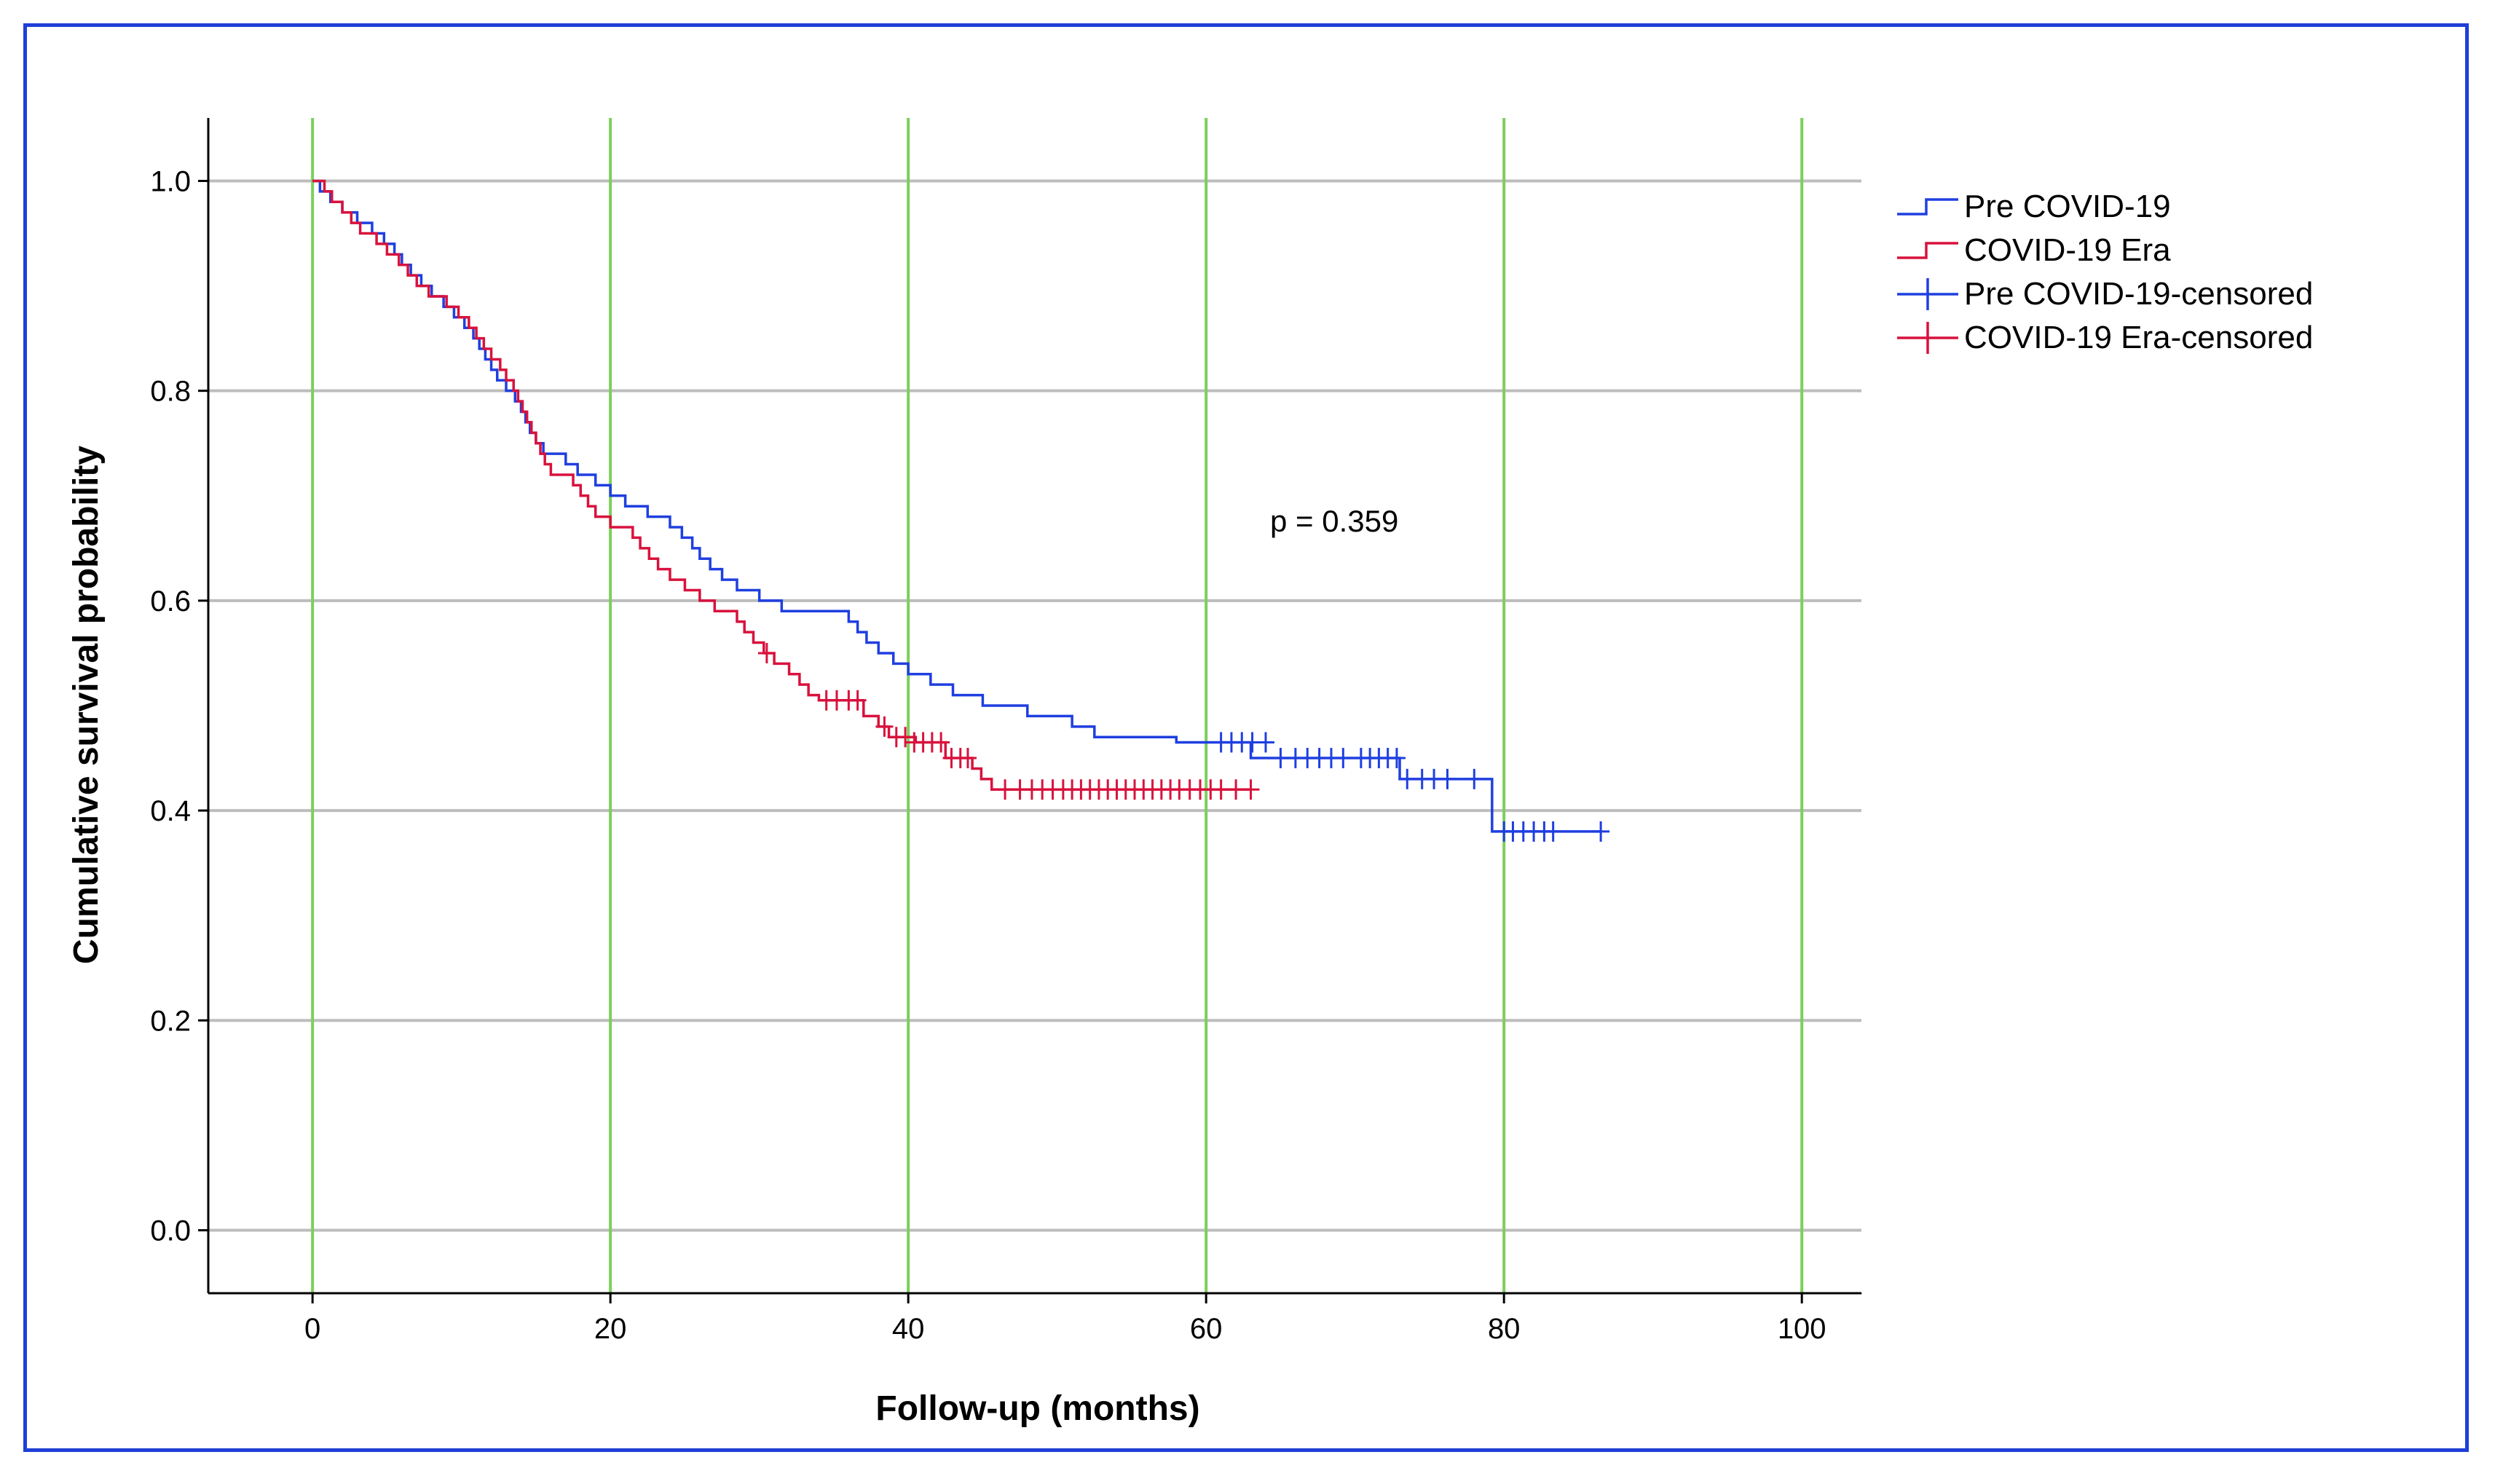 The height and width of the screenshot is (1484, 2495). What do you see at coordinates (170, 392) in the screenshot?
I see `y-tick-label: 0.8` at bounding box center [170, 392].